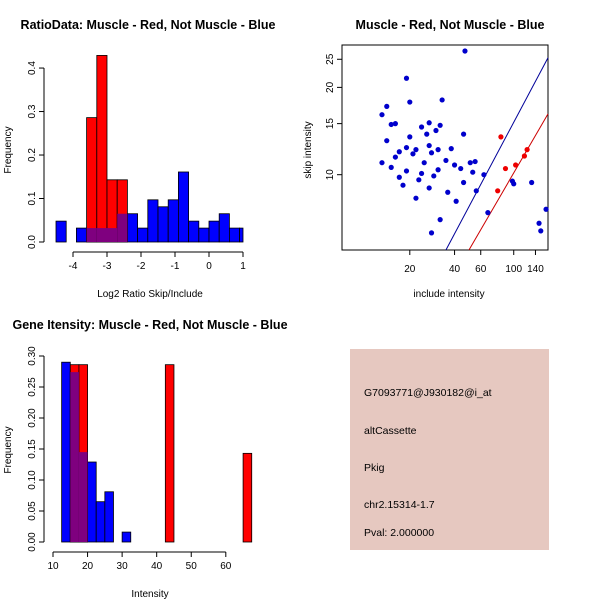 The height and width of the screenshot is (600, 600). I want to click on scatter-fit-lines, so click(497, 154).